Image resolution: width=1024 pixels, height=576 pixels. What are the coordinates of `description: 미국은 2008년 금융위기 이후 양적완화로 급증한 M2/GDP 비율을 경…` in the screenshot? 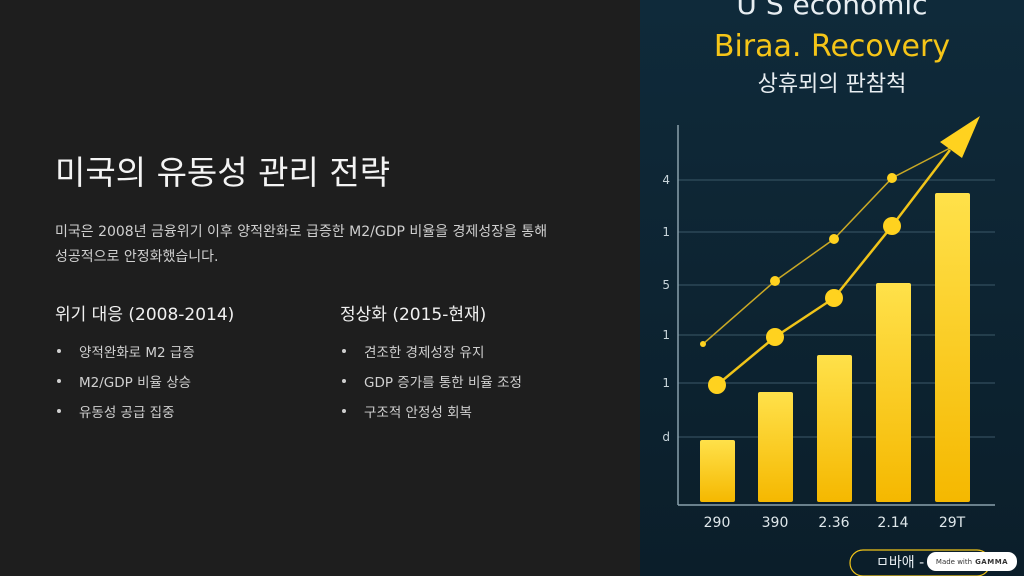 It's located at (301, 245).